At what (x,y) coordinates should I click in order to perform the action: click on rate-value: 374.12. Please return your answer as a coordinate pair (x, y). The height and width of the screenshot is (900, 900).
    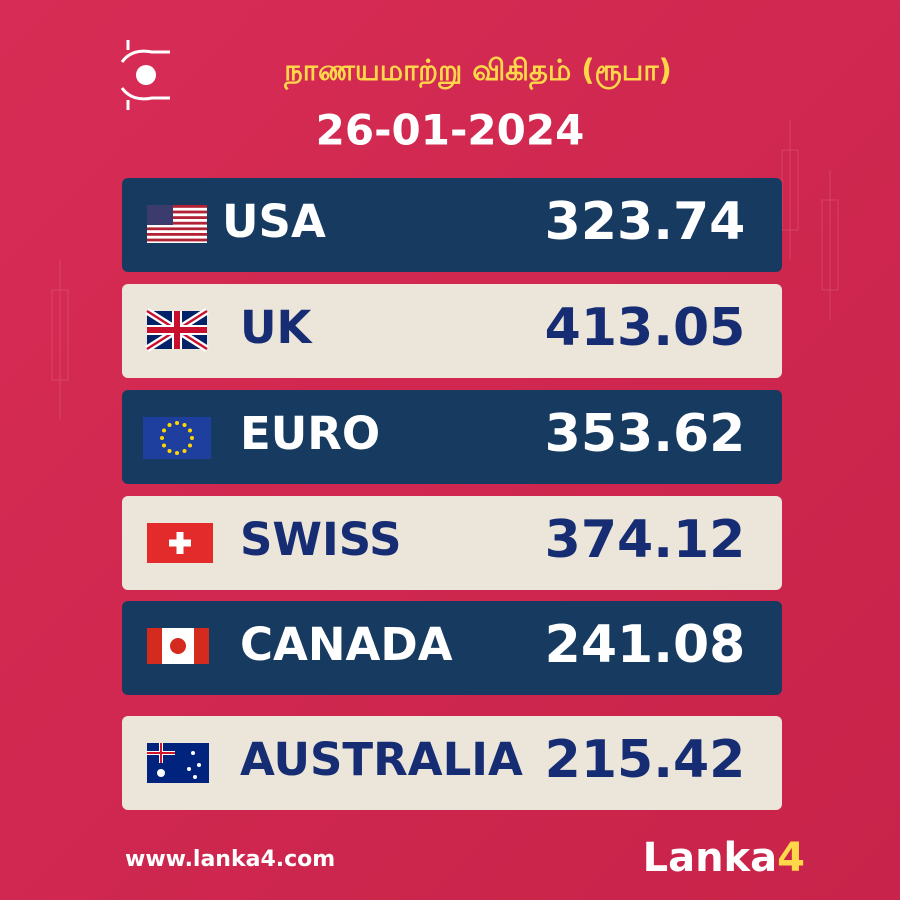
    Looking at the image, I should click on (645, 540).